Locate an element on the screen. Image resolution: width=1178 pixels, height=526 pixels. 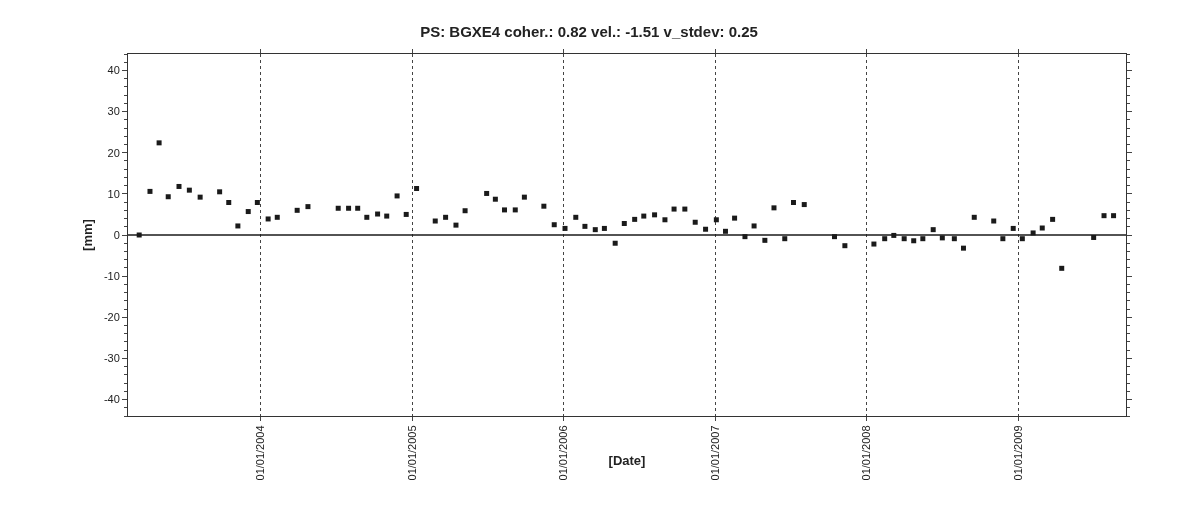
y-tick-label: 20 is located at coordinates (113, 152).